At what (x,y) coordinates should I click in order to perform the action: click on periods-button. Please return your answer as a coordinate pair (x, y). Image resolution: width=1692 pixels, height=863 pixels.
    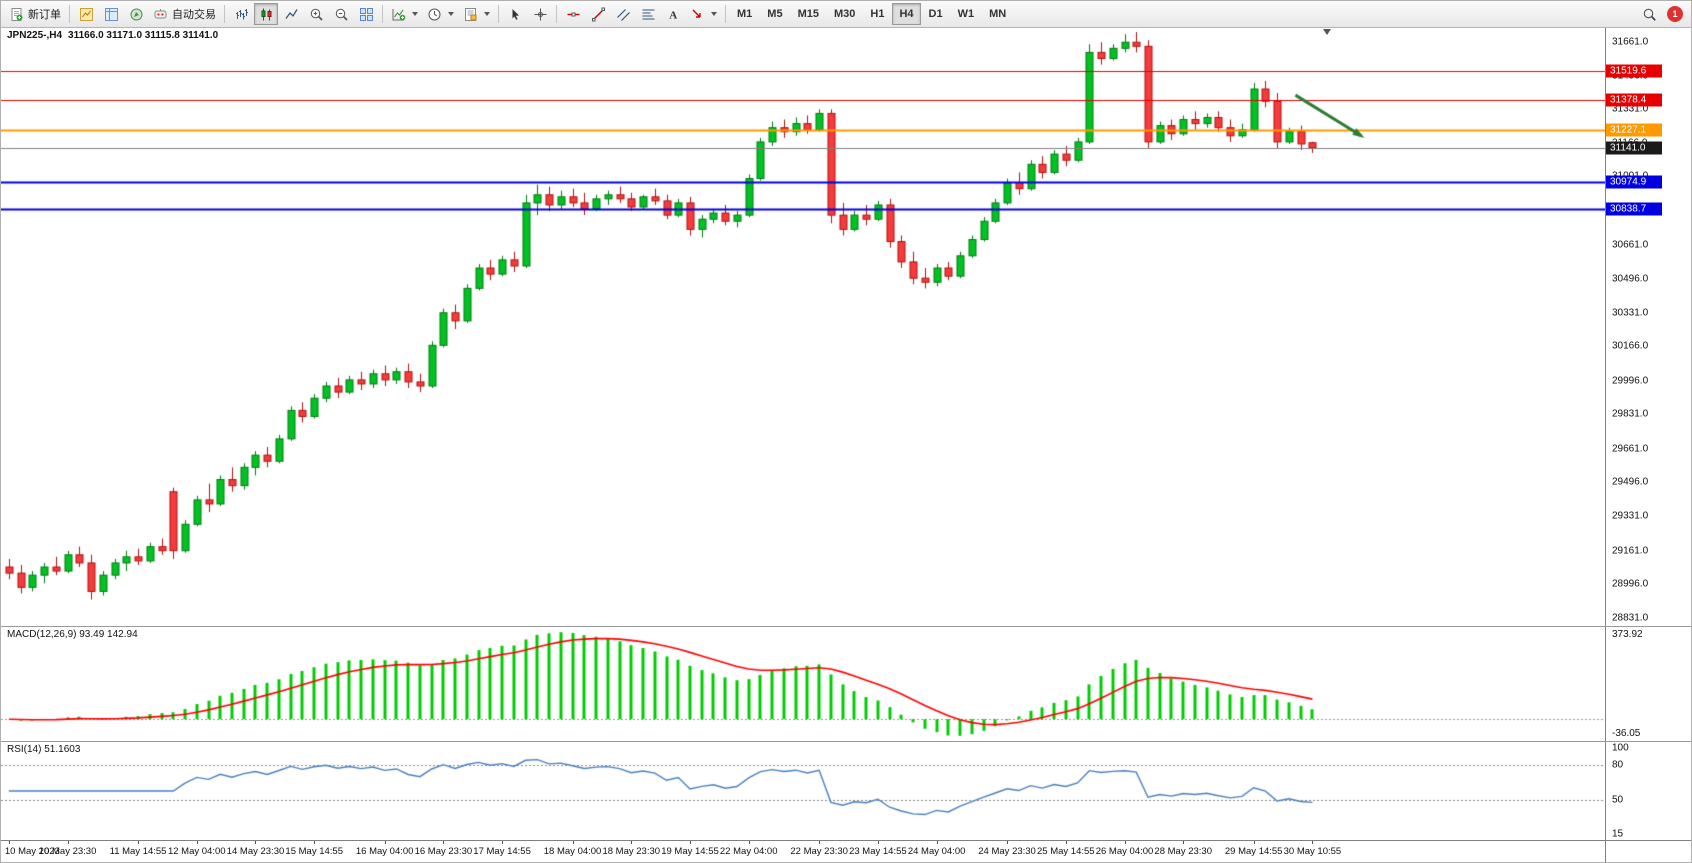
    Looking at the image, I should click on (440, 14).